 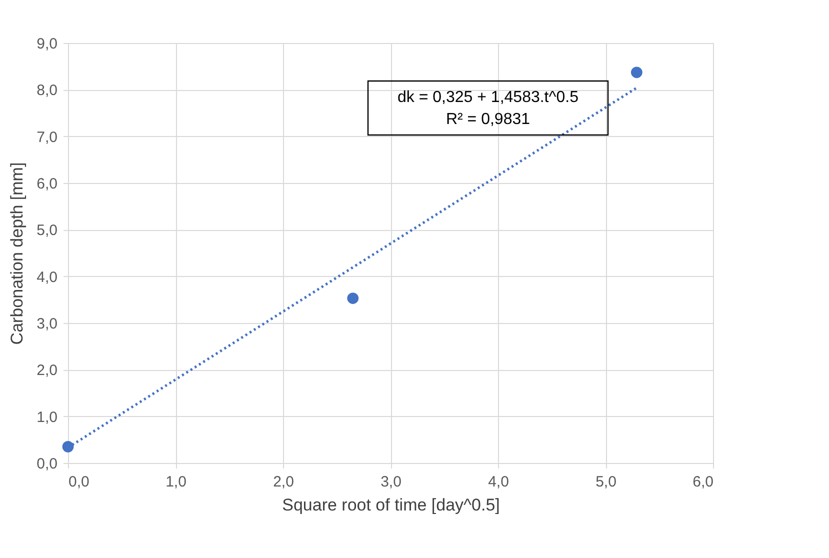 What do you see at coordinates (79, 482) in the screenshot?
I see `x-tick-label: 0,0` at bounding box center [79, 482].